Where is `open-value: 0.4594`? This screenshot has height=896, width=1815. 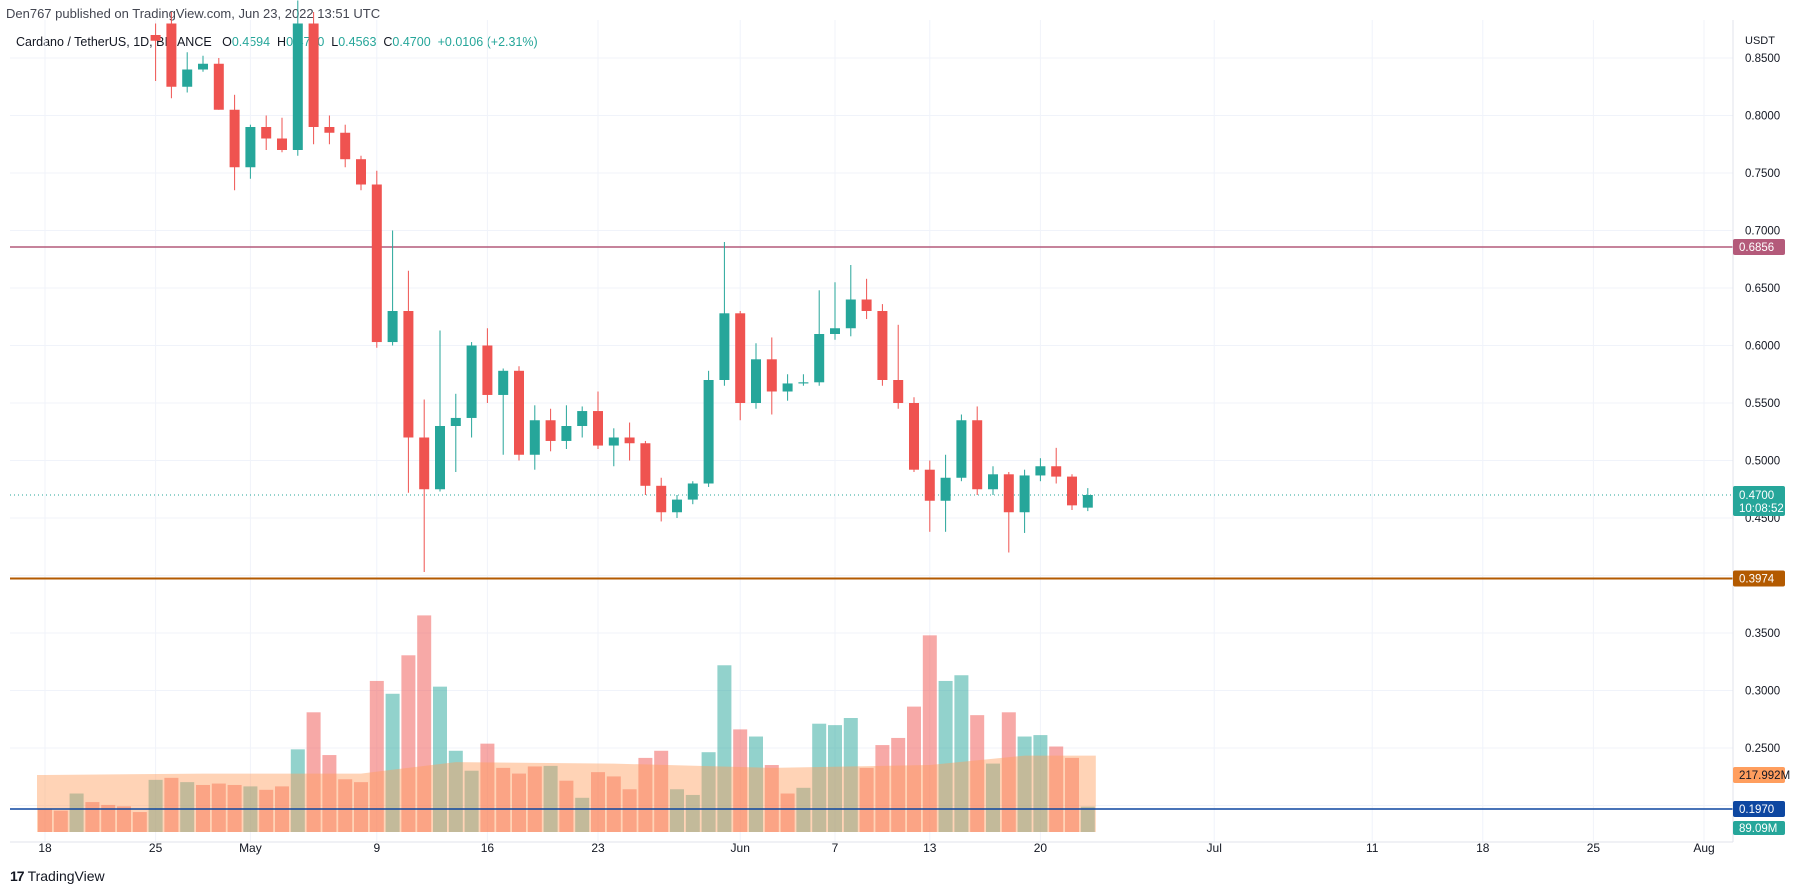 open-value: 0.4594 is located at coordinates (251, 42).